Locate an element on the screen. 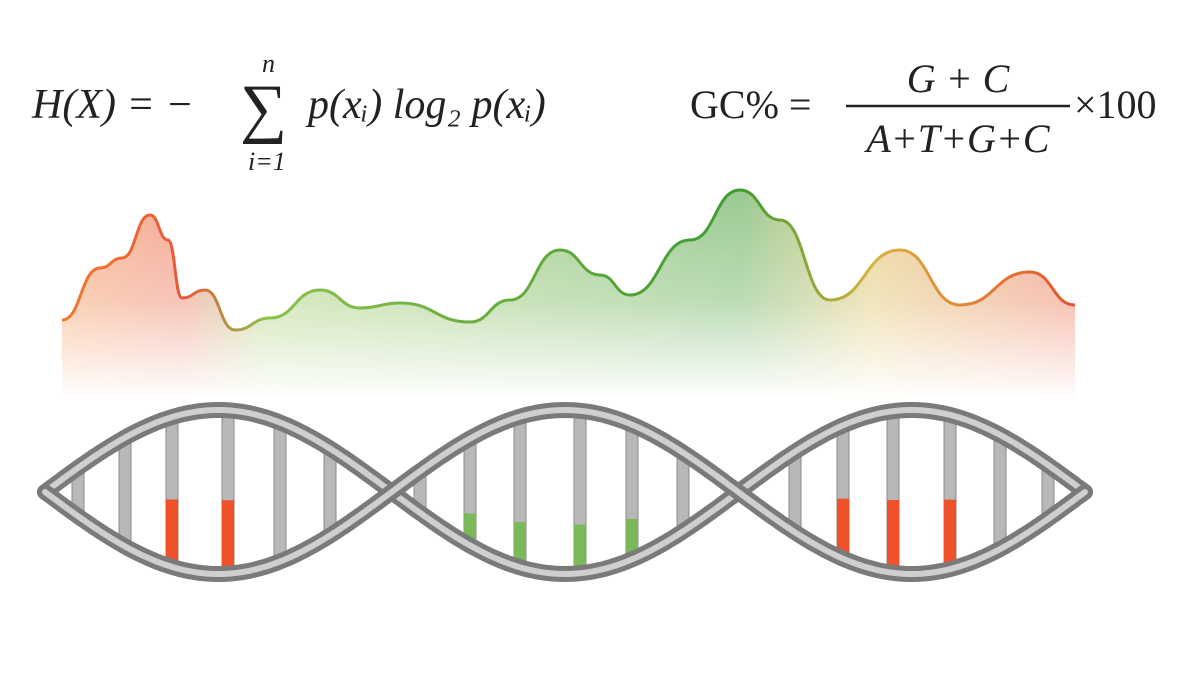 This screenshot has height=676, width=1200. gc-numerator: G + C is located at coordinates (959, 78).